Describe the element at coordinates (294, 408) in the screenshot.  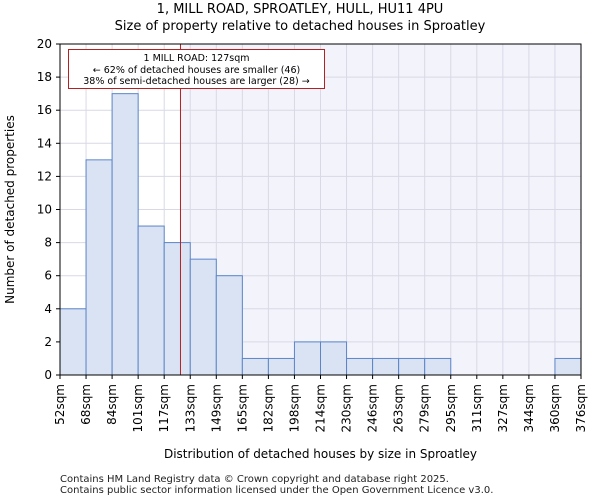
I see `x-tick-label: 198sqm` at that location.